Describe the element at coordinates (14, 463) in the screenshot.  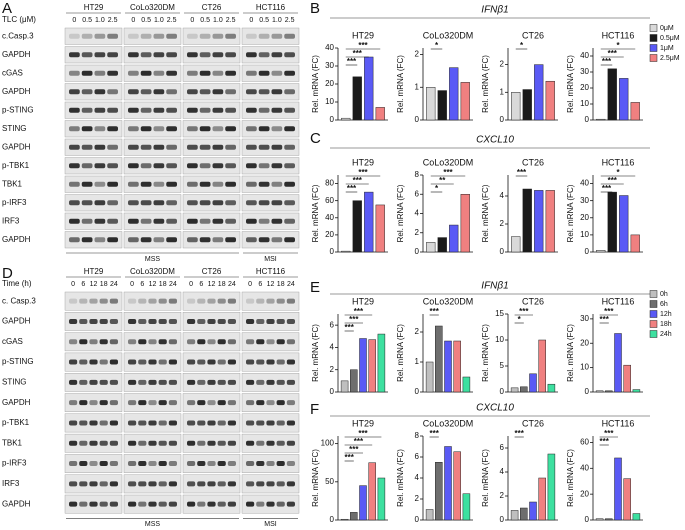
I see `blot-row-label: p-IRF3` at that location.